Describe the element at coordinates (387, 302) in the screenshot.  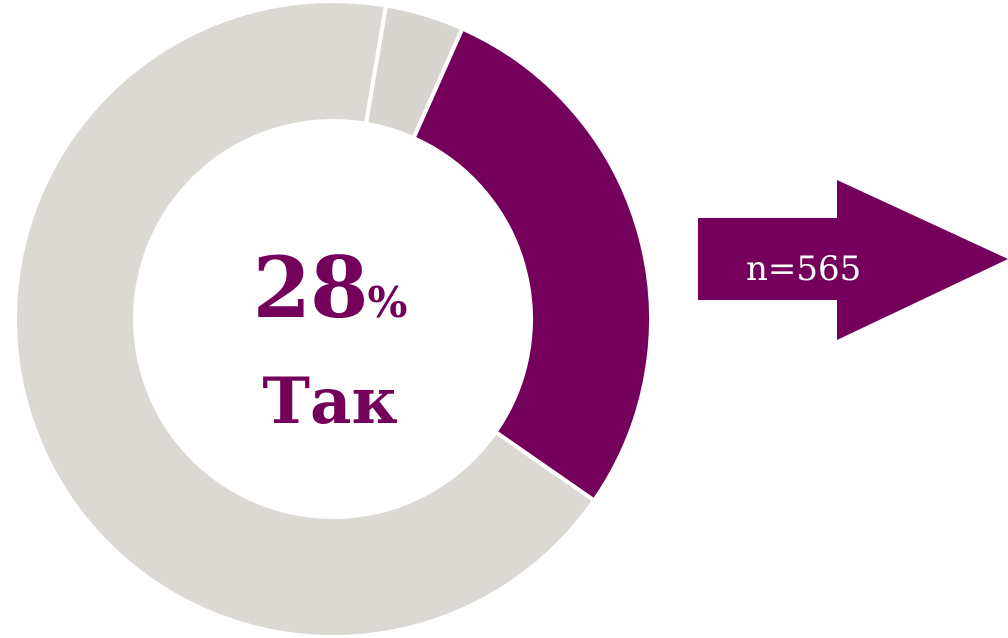
I see `center-unit: %` at that location.